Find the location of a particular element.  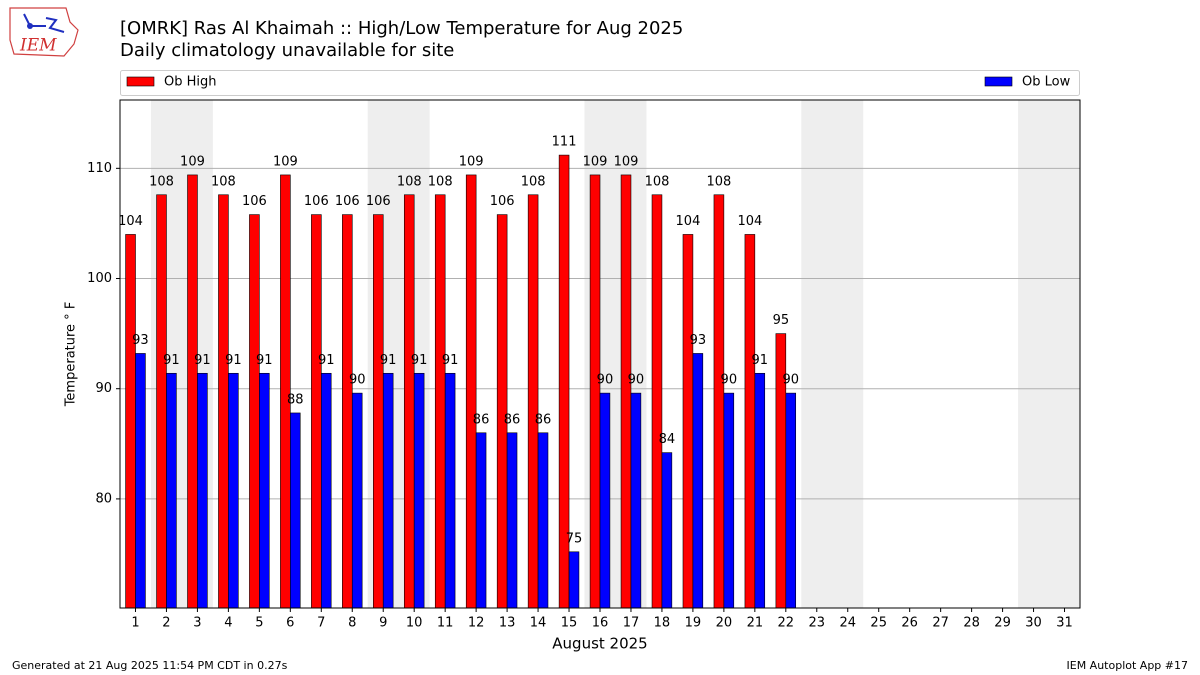

footer-right: IEM Autoplot App #17 is located at coordinates (1128, 665).